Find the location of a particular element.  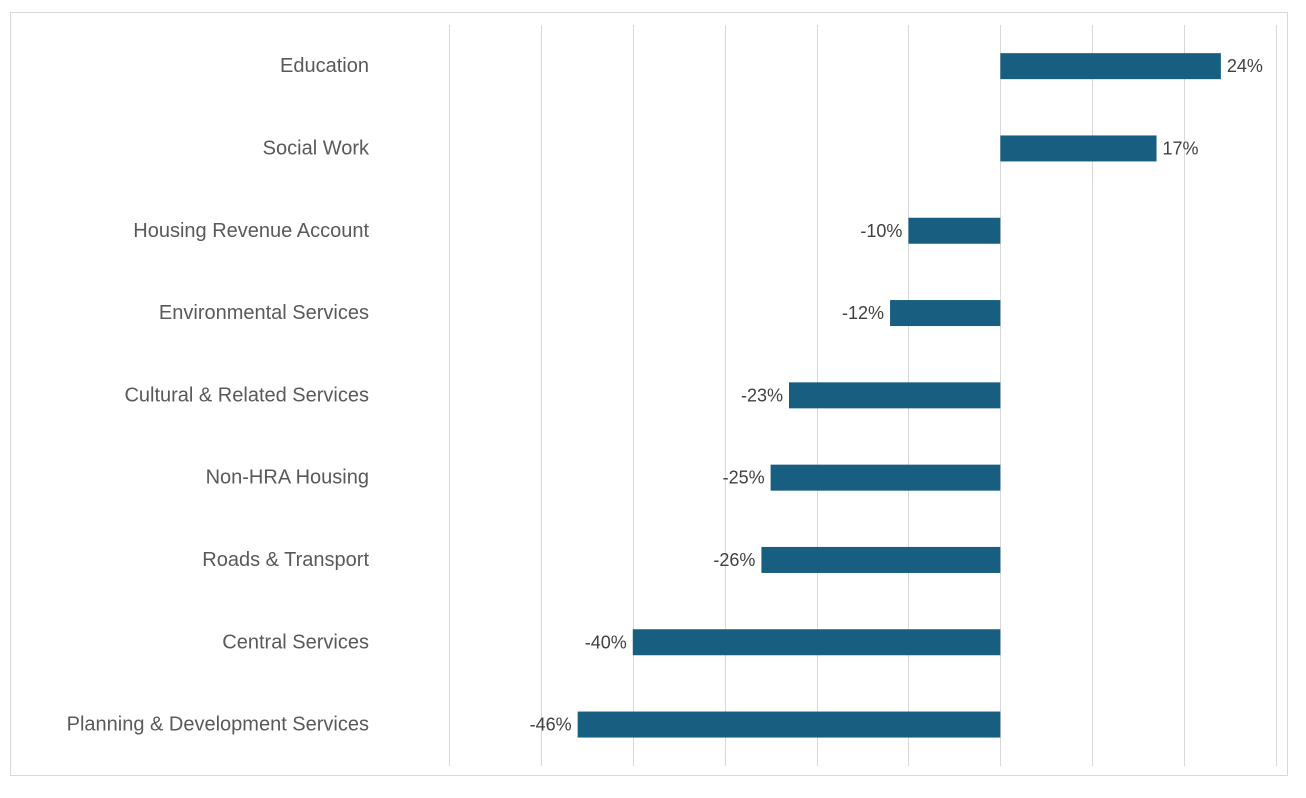

value-label: -23% is located at coordinates (762, 395).